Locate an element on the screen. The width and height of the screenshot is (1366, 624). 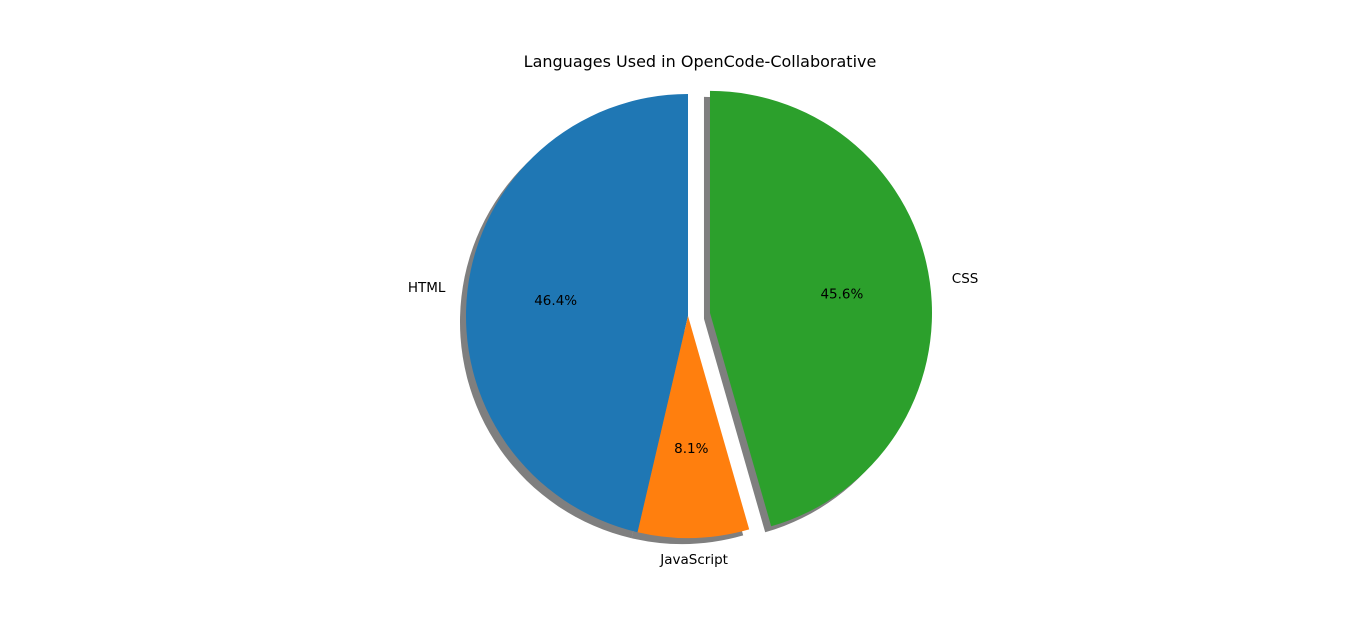
slice-label-javascript: JavaScript is located at coordinates (693, 560).